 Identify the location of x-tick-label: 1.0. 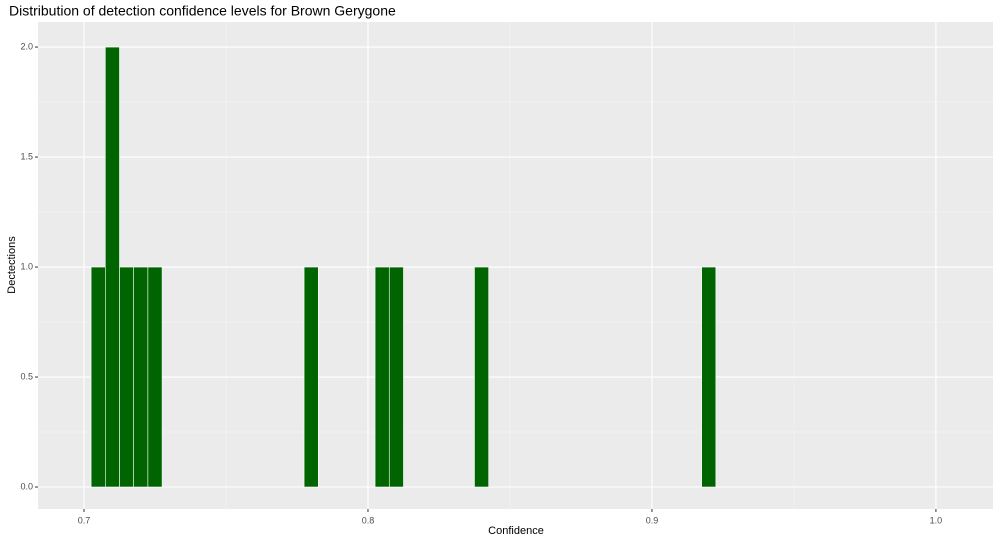
(936, 520).